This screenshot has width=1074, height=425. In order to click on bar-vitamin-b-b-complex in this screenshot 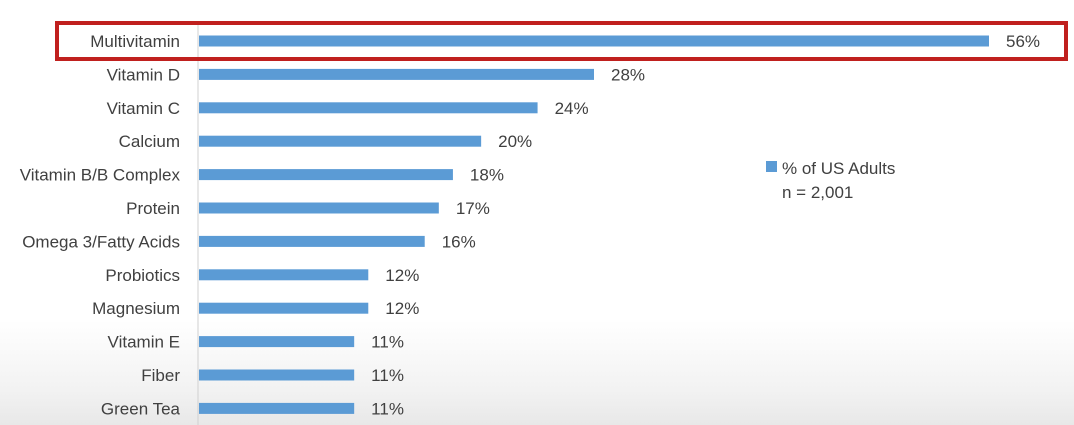, I will do `click(326, 175)`.